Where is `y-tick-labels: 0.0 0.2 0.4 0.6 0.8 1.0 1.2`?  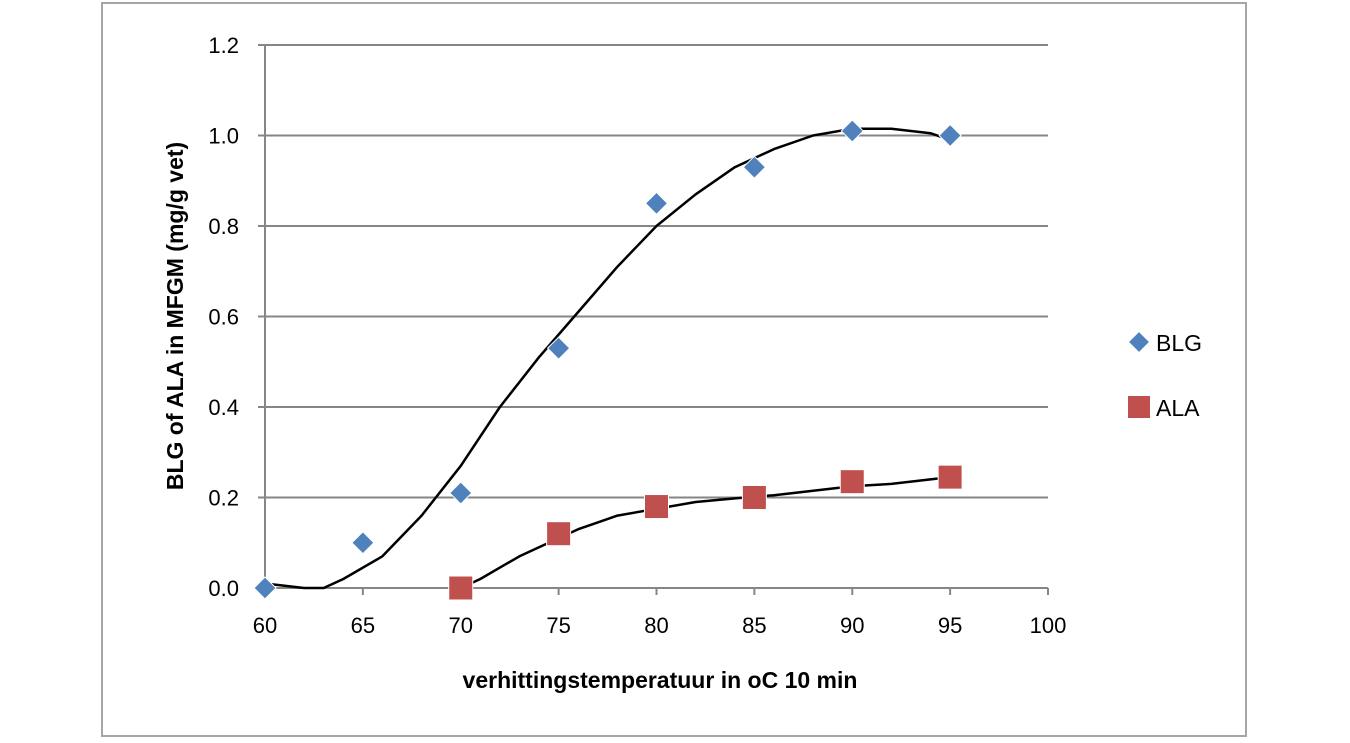 y-tick-labels: 0.0 0.2 0.4 0.6 0.8 1.0 1.2 is located at coordinates (223, 317).